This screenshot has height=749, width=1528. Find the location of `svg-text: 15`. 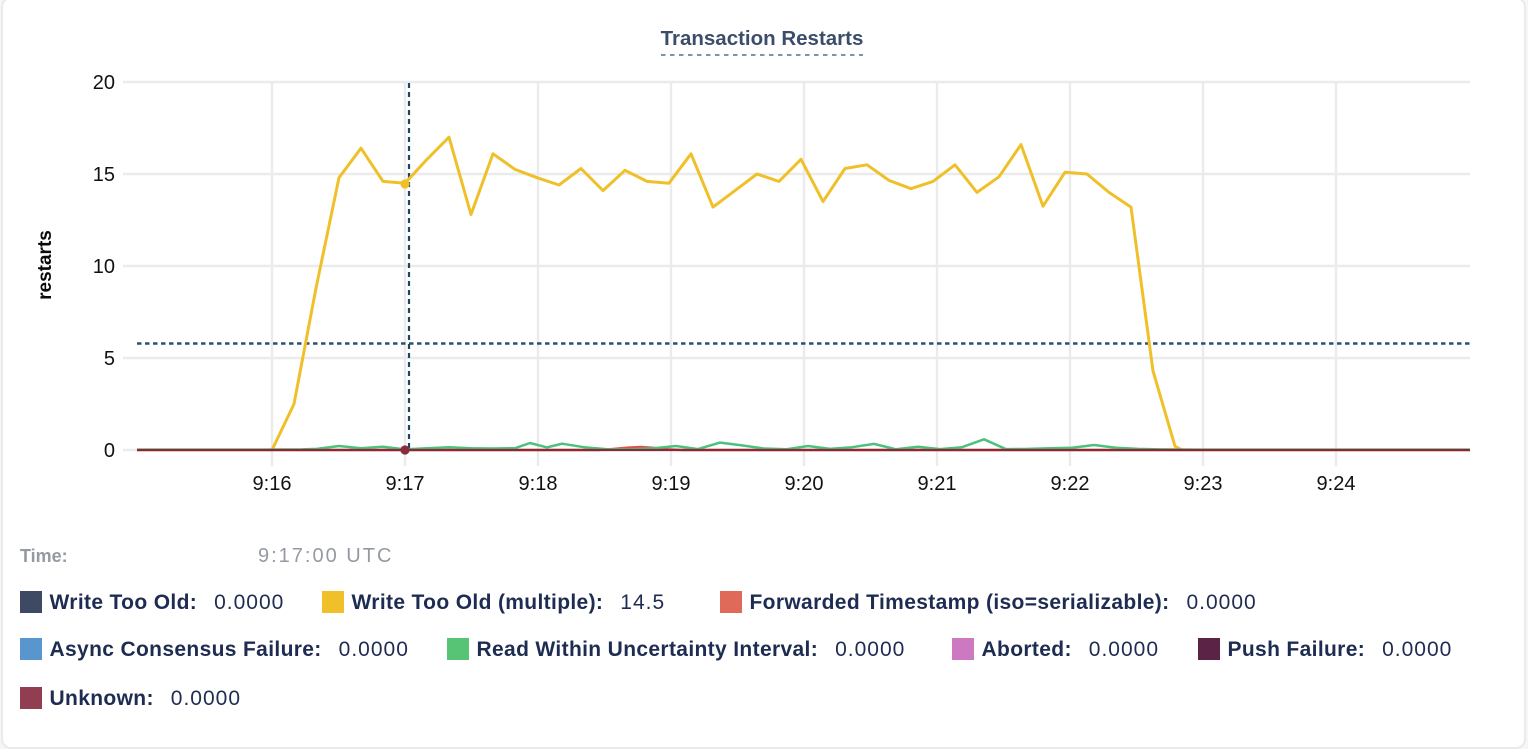

svg-text: 15 is located at coordinates (104, 175).